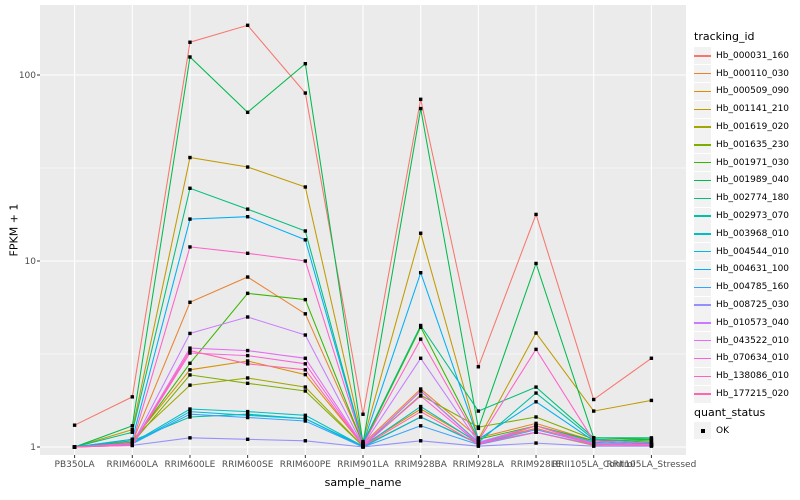 The width and height of the screenshot is (800, 500). What do you see at coordinates (363, 482) in the screenshot?
I see `x-axis-title: sample_name` at bounding box center [363, 482].